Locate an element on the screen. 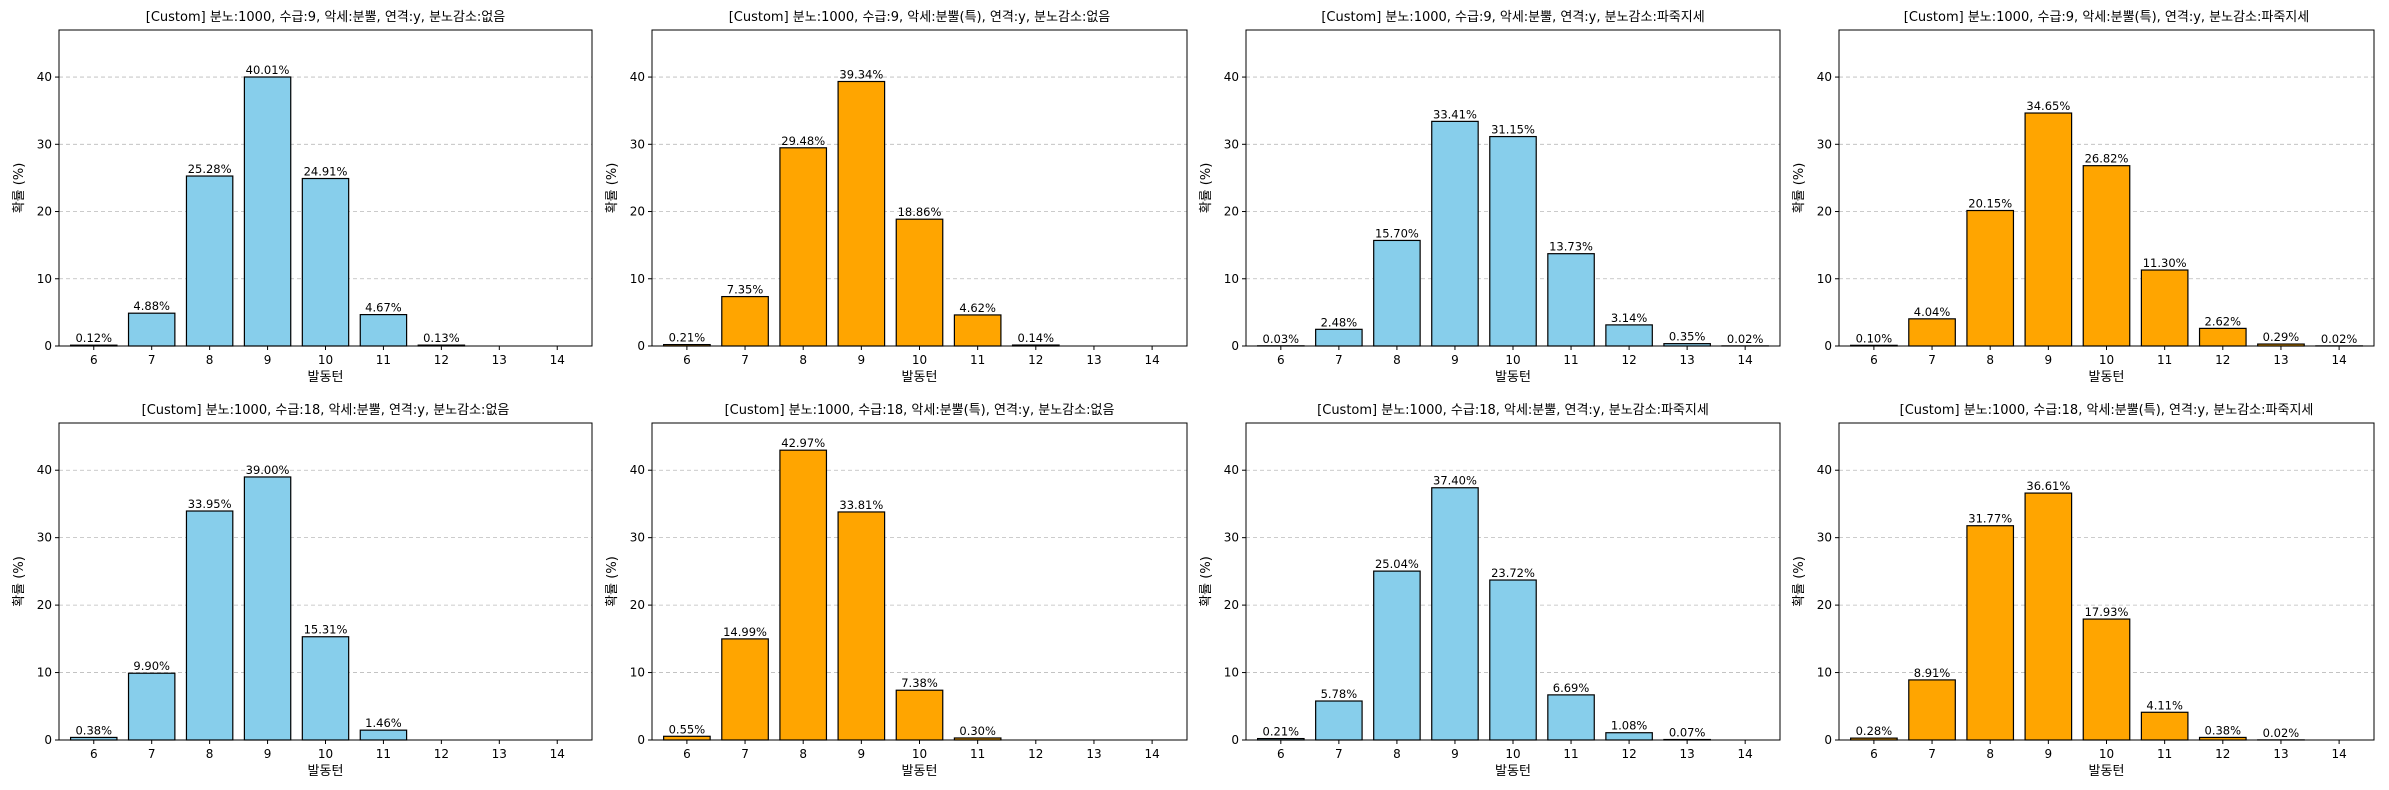 This screenshot has height=790, width=2389. data-label: 1.08% is located at coordinates (1629, 726).